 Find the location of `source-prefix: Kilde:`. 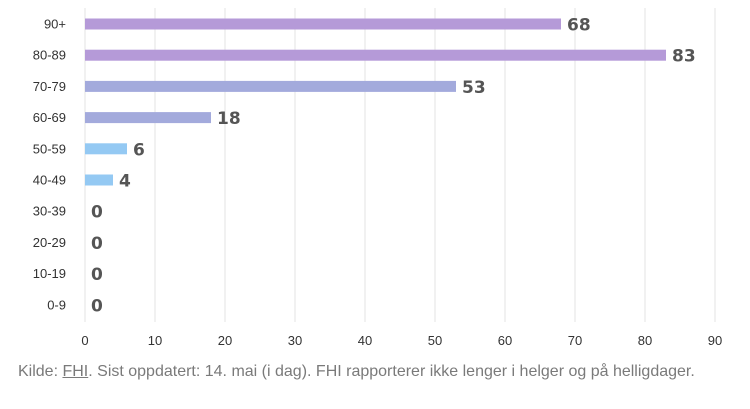

source-prefix: Kilde: is located at coordinates (40, 371).